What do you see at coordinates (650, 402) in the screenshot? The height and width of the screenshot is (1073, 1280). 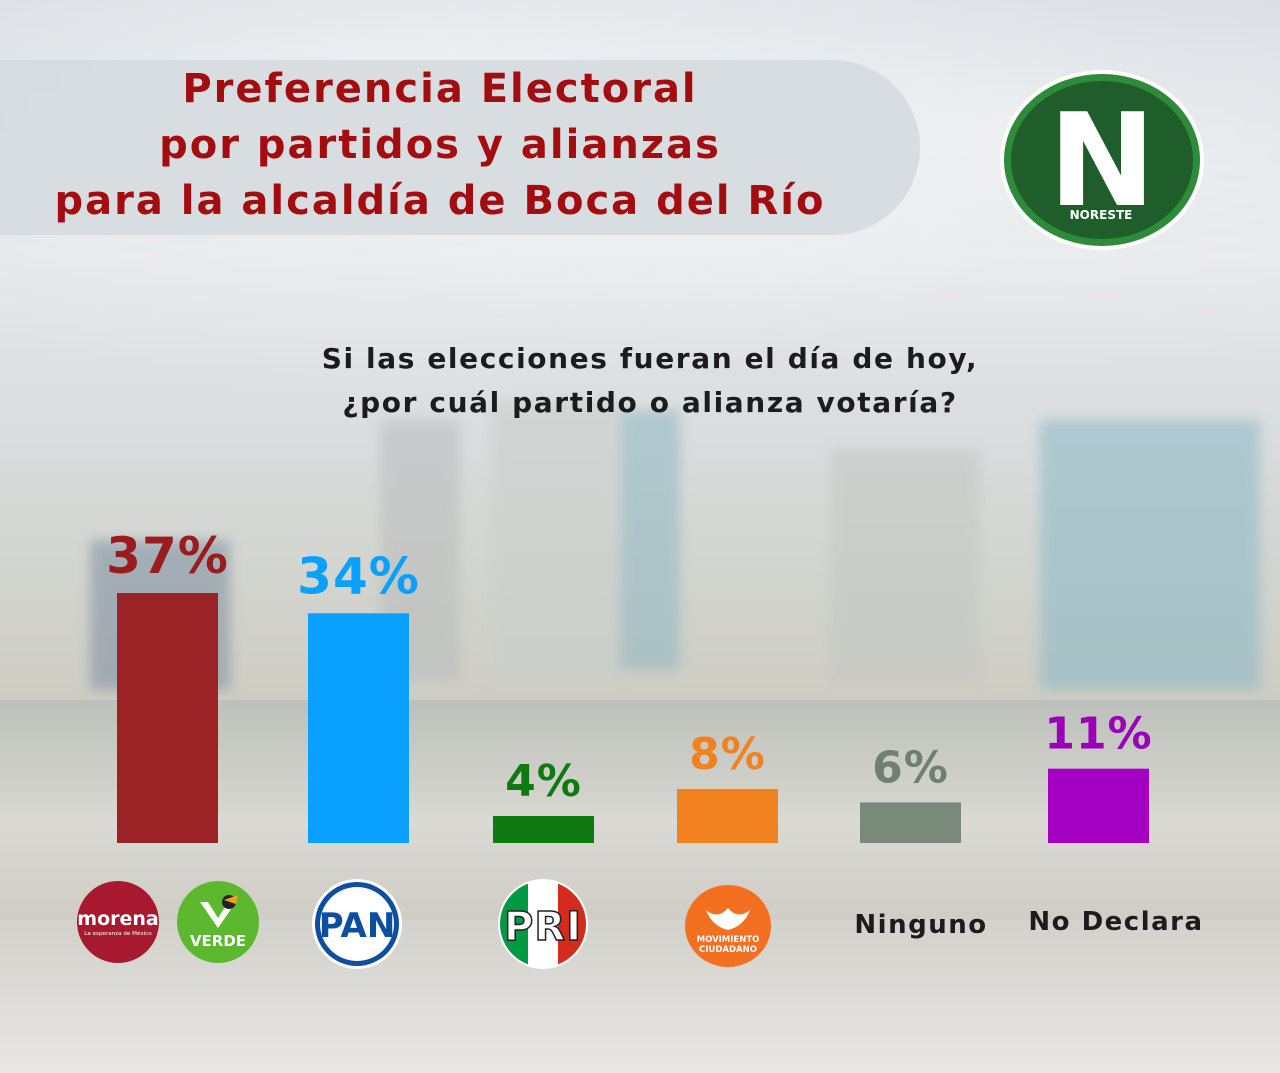 I see `question-line-2: ¿por cuál partido o alianza votaría?` at bounding box center [650, 402].